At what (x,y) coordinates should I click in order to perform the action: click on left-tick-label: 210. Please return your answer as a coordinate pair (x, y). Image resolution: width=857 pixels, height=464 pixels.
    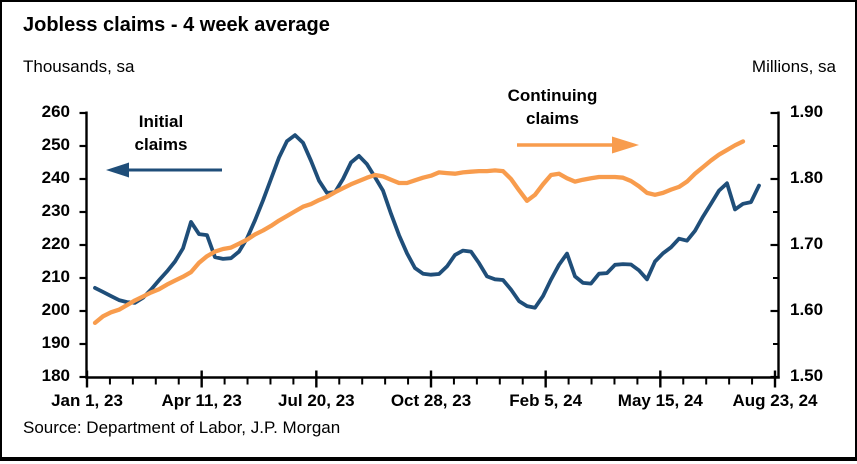
    Looking at the image, I should click on (55, 276).